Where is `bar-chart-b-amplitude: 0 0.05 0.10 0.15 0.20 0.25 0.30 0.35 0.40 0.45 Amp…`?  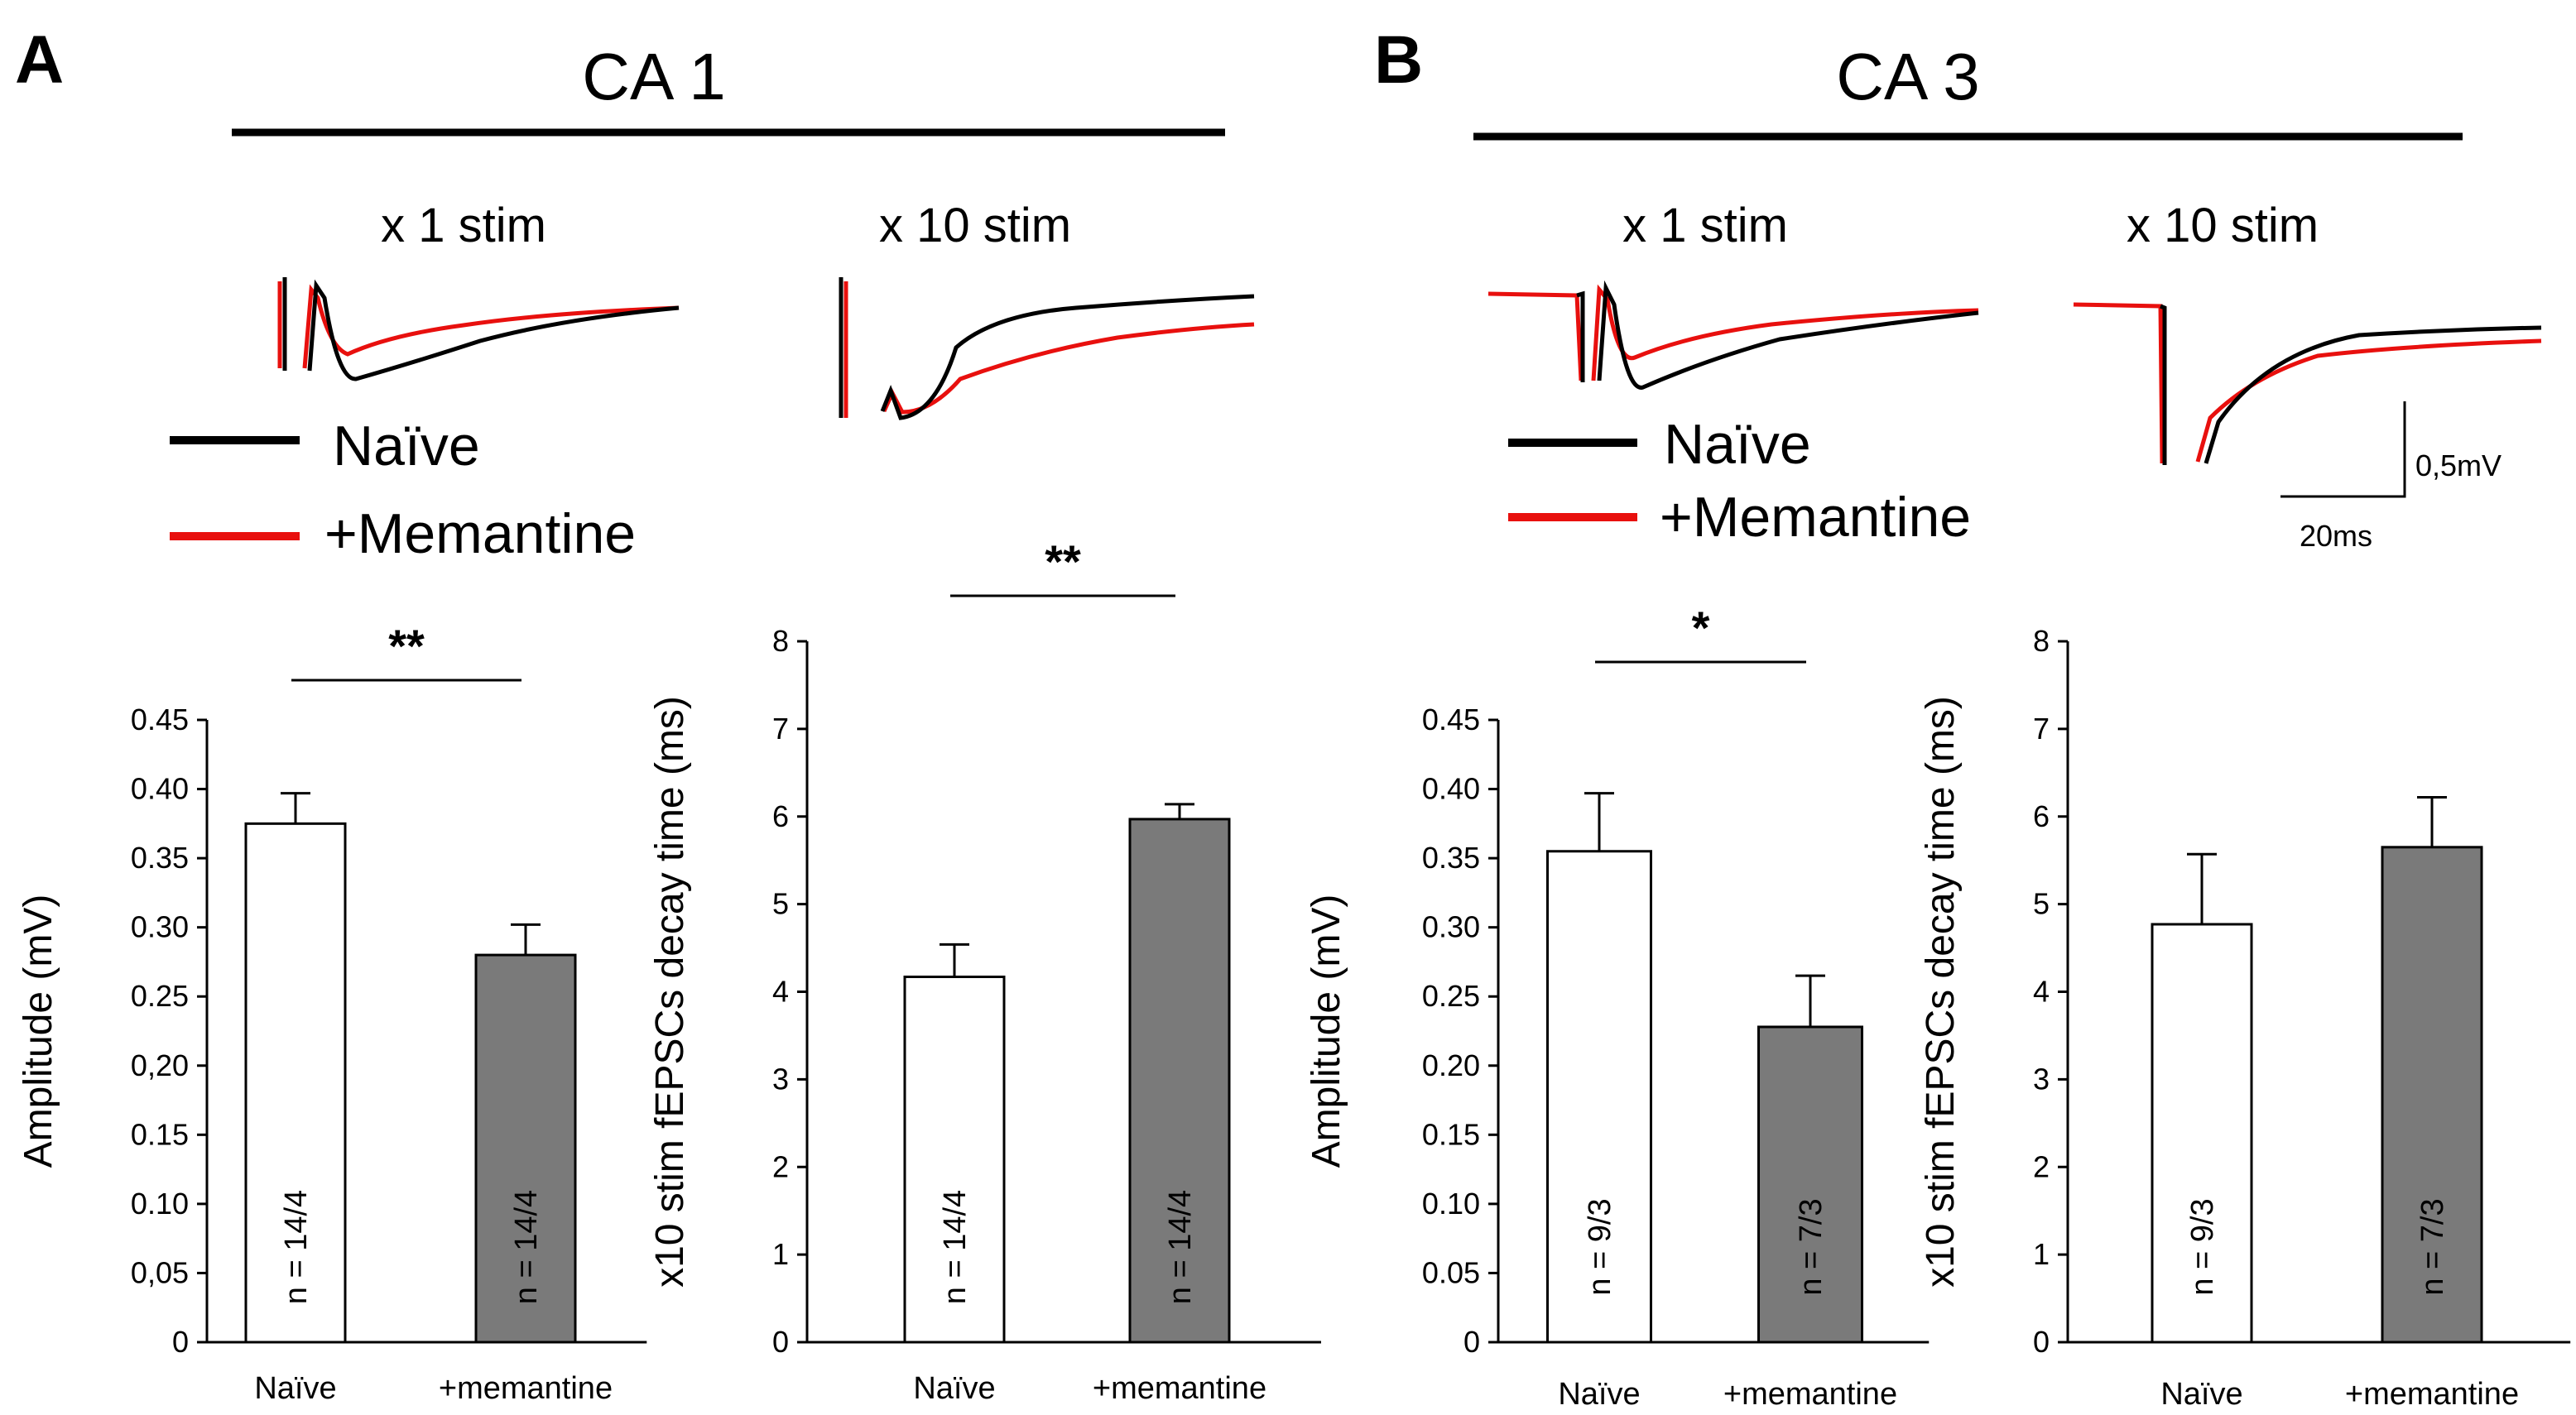
bar-chart-b-amplitude: 0 0.05 0.10 0.15 0.20 0.25 0.30 0.35 0.40 0.45 Amp… is located at coordinates (1617, 1007).